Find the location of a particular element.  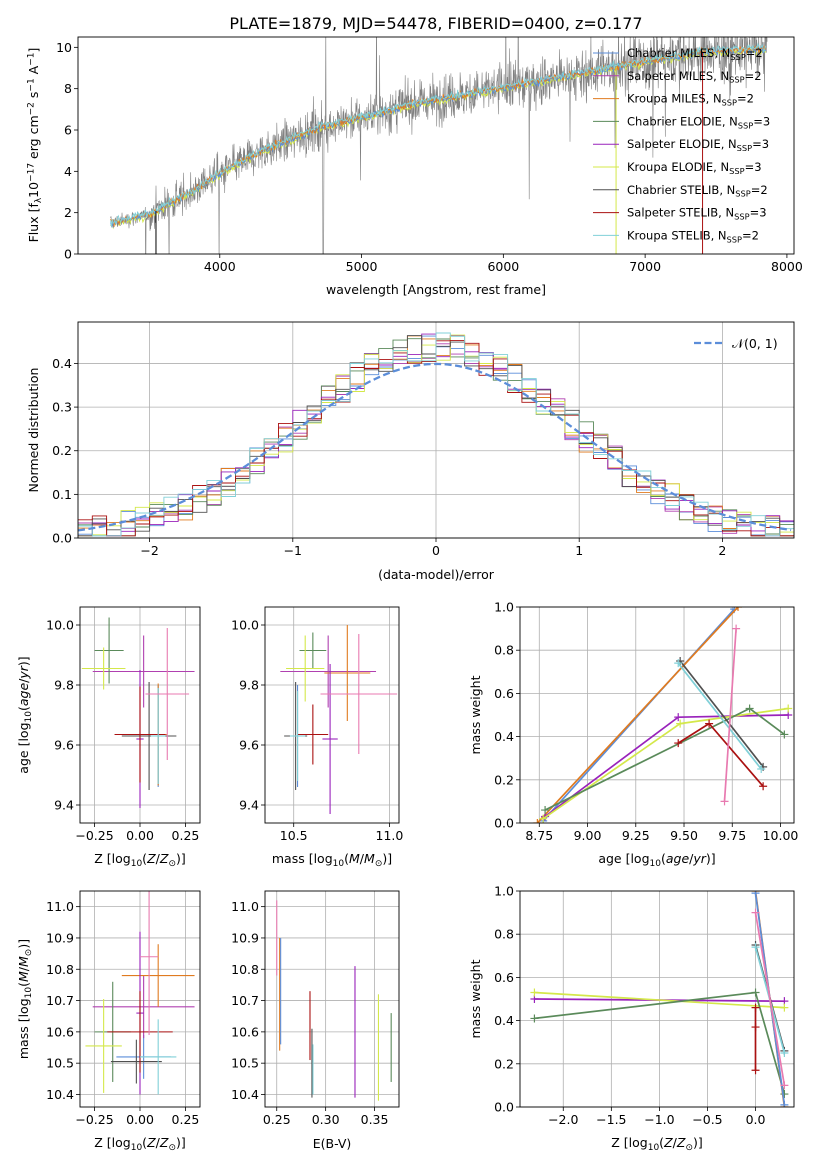

normal-curve is located at coordinates (435, 447).